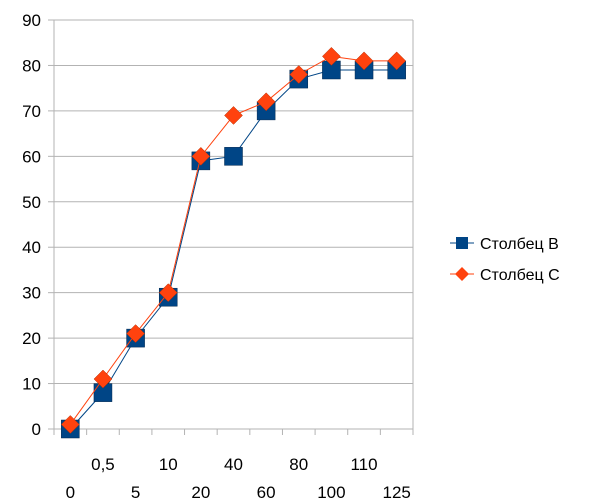 The image size is (589, 499). I want to click on x-tick-label: 0, so click(70, 491).